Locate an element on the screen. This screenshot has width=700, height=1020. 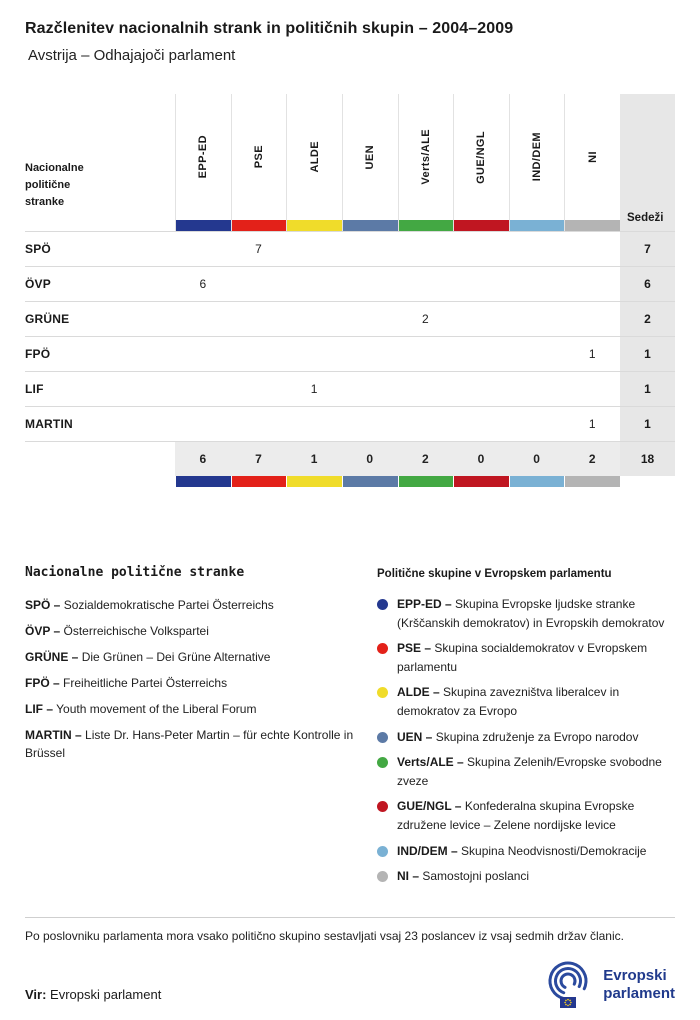
seats-value: 6 is located at coordinates (647, 284).